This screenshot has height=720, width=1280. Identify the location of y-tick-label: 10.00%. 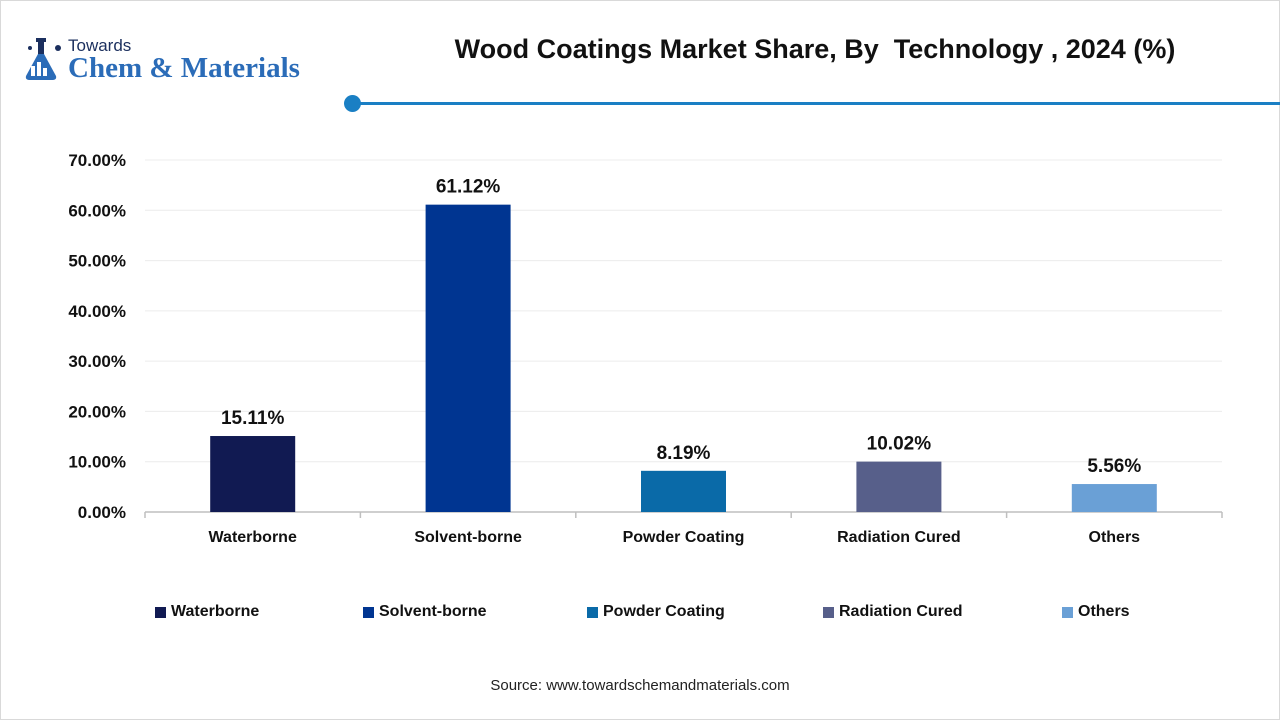
(97, 462).